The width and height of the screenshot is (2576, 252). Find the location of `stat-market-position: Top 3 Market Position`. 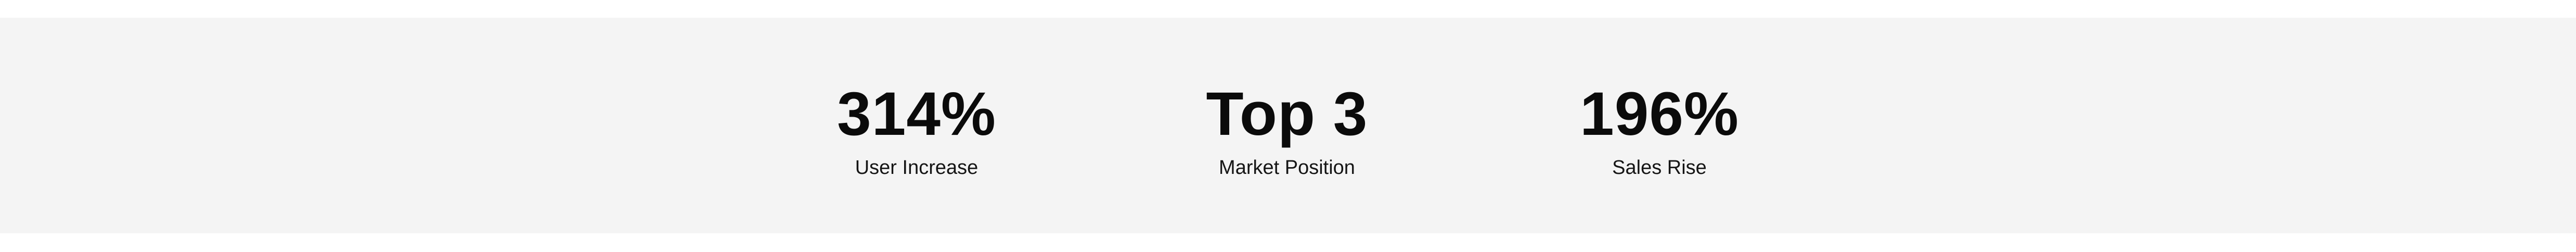

stat-market-position: Top 3 Market Position is located at coordinates (1287, 129).